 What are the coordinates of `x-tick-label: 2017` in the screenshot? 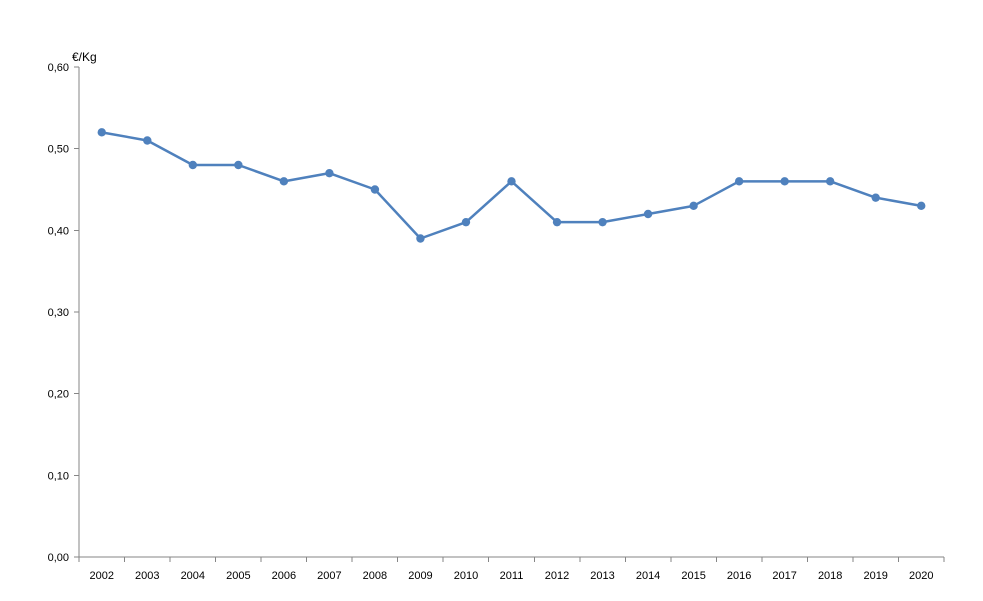 It's located at (784, 576).